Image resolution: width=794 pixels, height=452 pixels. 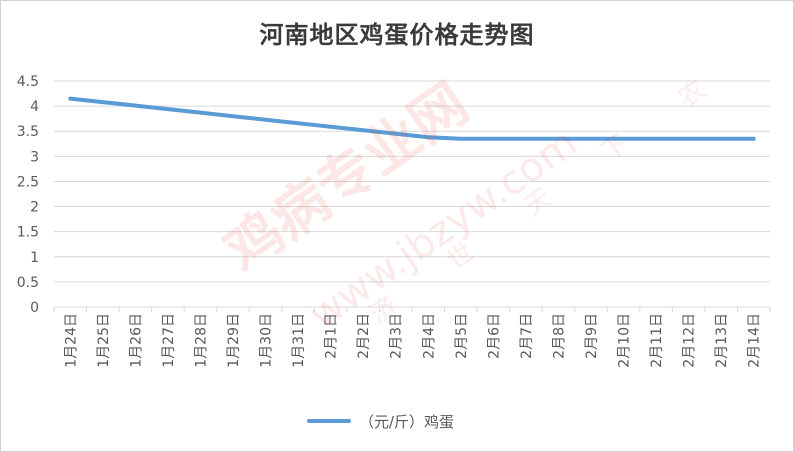 What do you see at coordinates (412, 118) in the screenshot?
I see `series-line` at bounding box center [412, 118].